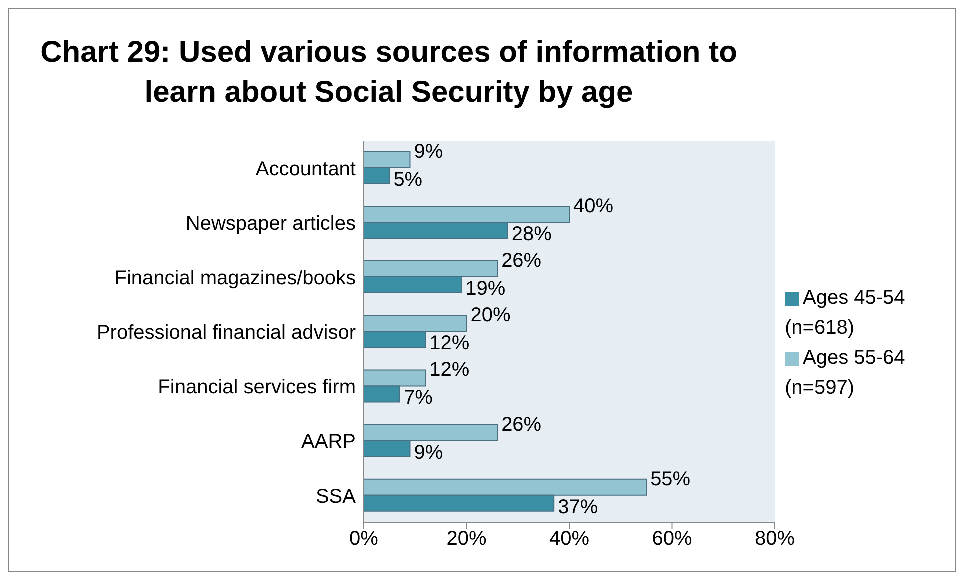  What do you see at coordinates (569, 539) in the screenshot?
I see `x-tick-label: 40%` at bounding box center [569, 539].